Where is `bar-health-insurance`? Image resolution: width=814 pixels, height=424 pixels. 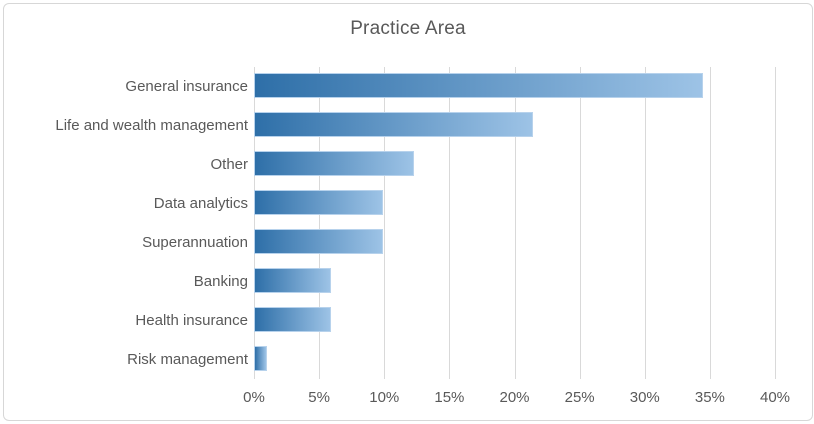
bar-health-insurance is located at coordinates (292, 319).